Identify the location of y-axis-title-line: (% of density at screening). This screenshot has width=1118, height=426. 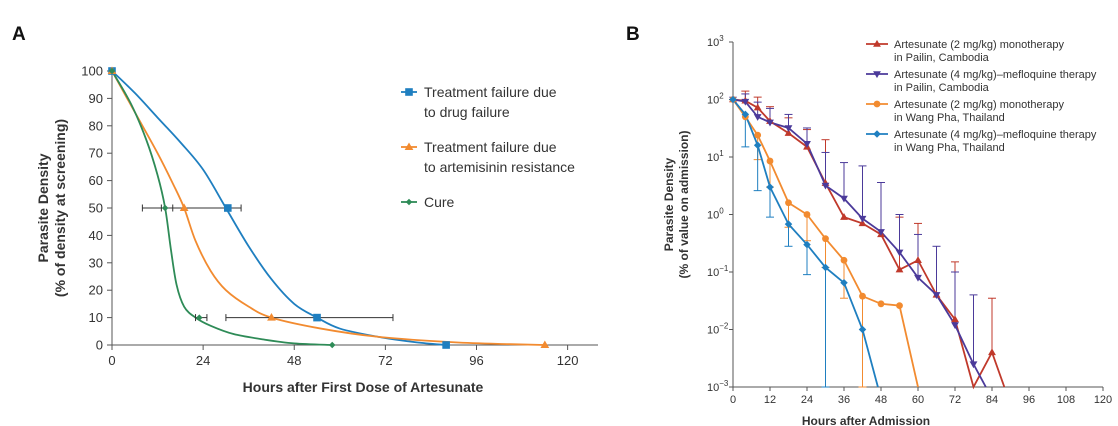
(60, 208).